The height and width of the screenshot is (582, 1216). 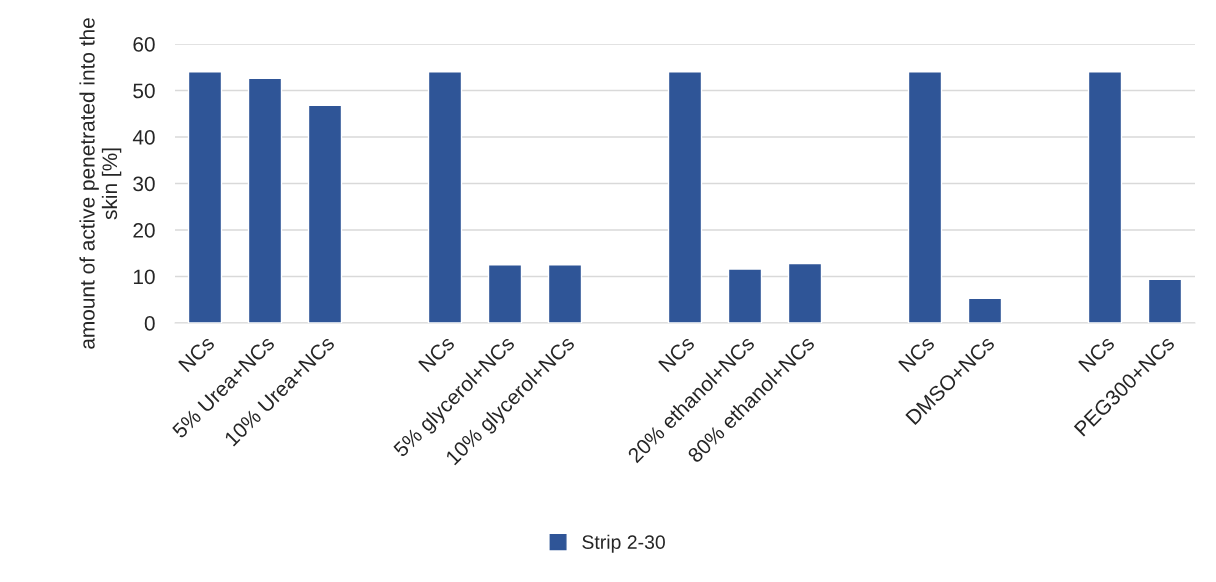 What do you see at coordinates (100, 183) in the screenshot?
I see `y-axis-title: amount of active penetrated into the skin [%]` at bounding box center [100, 183].